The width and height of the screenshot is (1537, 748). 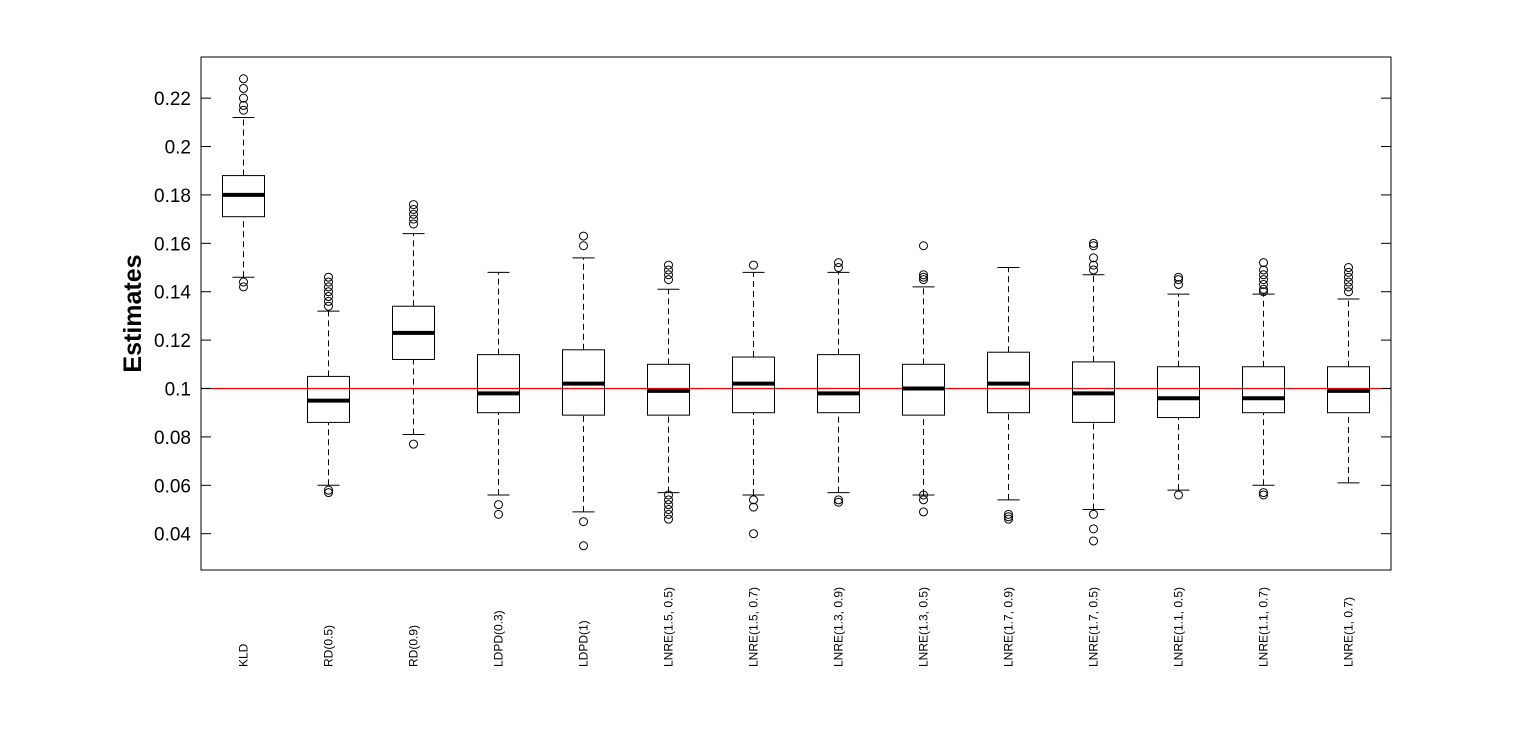 I want to click on y-axis-label: Estimates, so click(x=133, y=313).